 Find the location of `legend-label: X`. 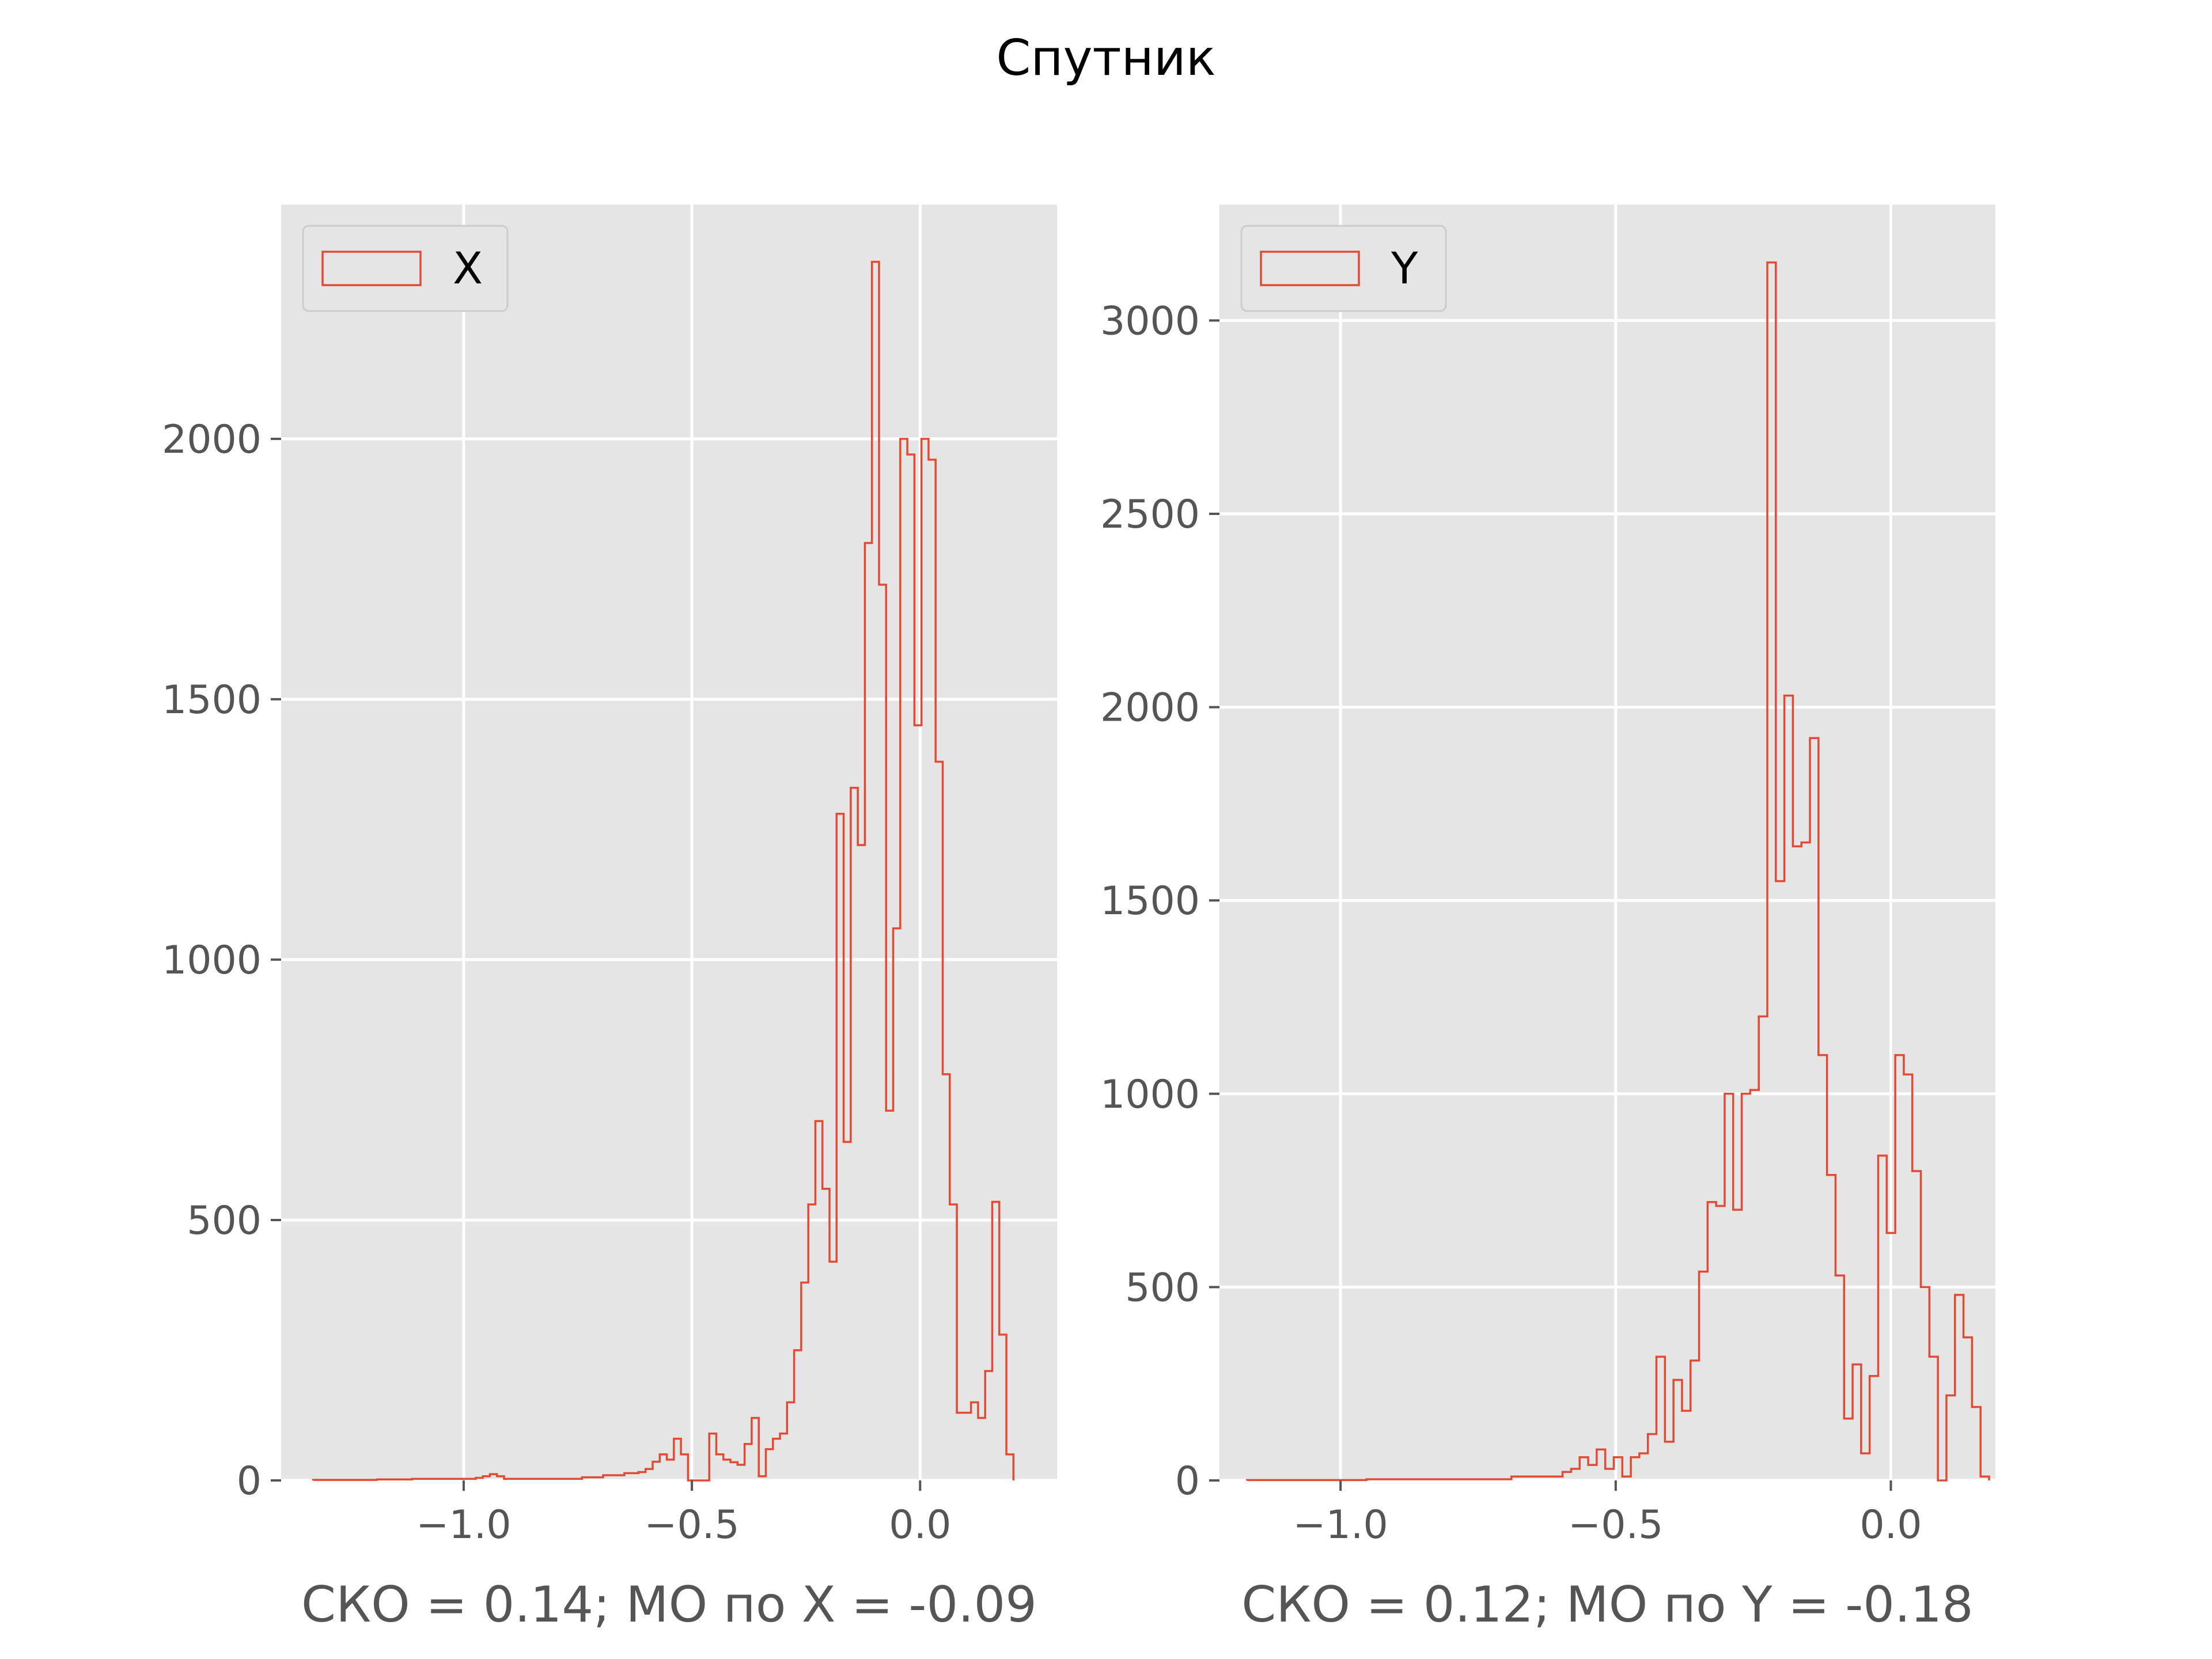

legend-label: X is located at coordinates (468, 268).